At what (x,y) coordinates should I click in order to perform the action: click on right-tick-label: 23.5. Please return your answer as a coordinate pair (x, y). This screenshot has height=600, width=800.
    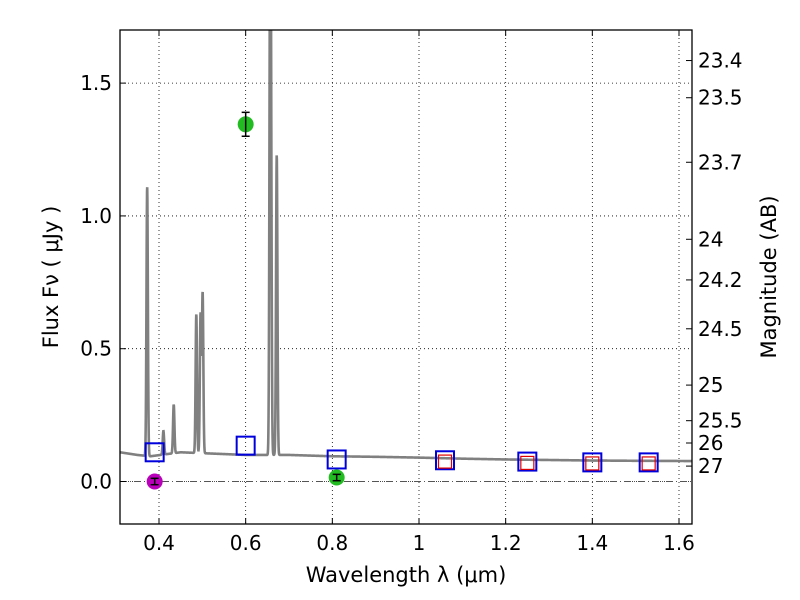
    Looking at the image, I should click on (720, 98).